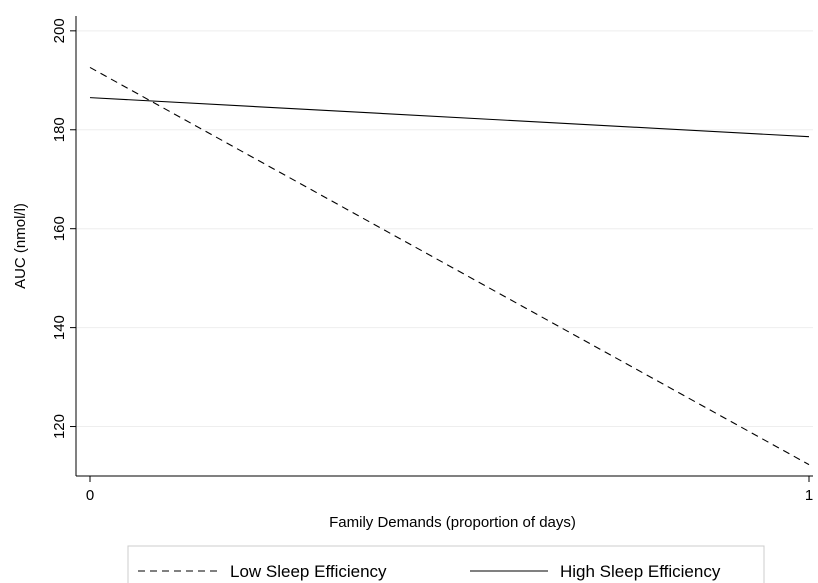  Describe the element at coordinates (59, 30) in the screenshot. I see `y-tick-label: 200` at that location.